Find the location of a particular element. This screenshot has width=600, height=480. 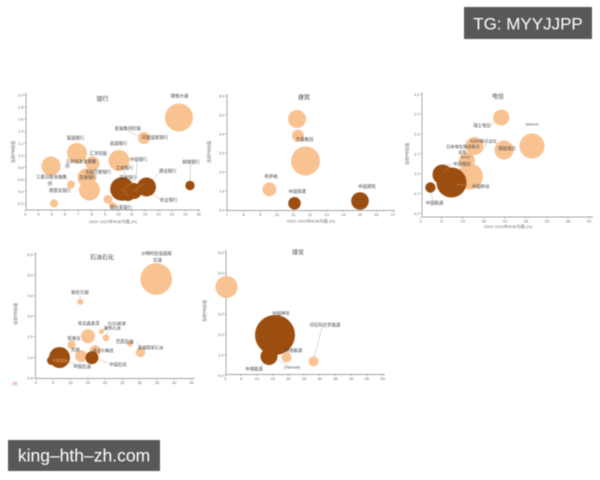

svg-text: 汇丰控股 is located at coordinates (99, 153).